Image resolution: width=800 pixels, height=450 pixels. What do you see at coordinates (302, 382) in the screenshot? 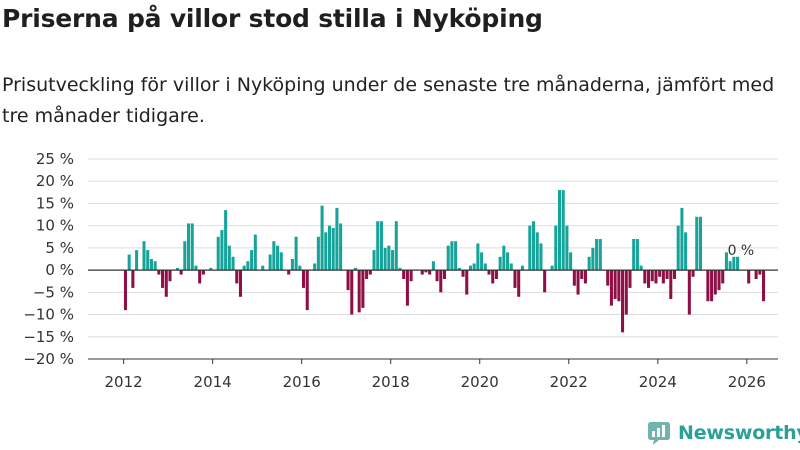
I see `x-tick-label: 2016` at bounding box center [302, 382].